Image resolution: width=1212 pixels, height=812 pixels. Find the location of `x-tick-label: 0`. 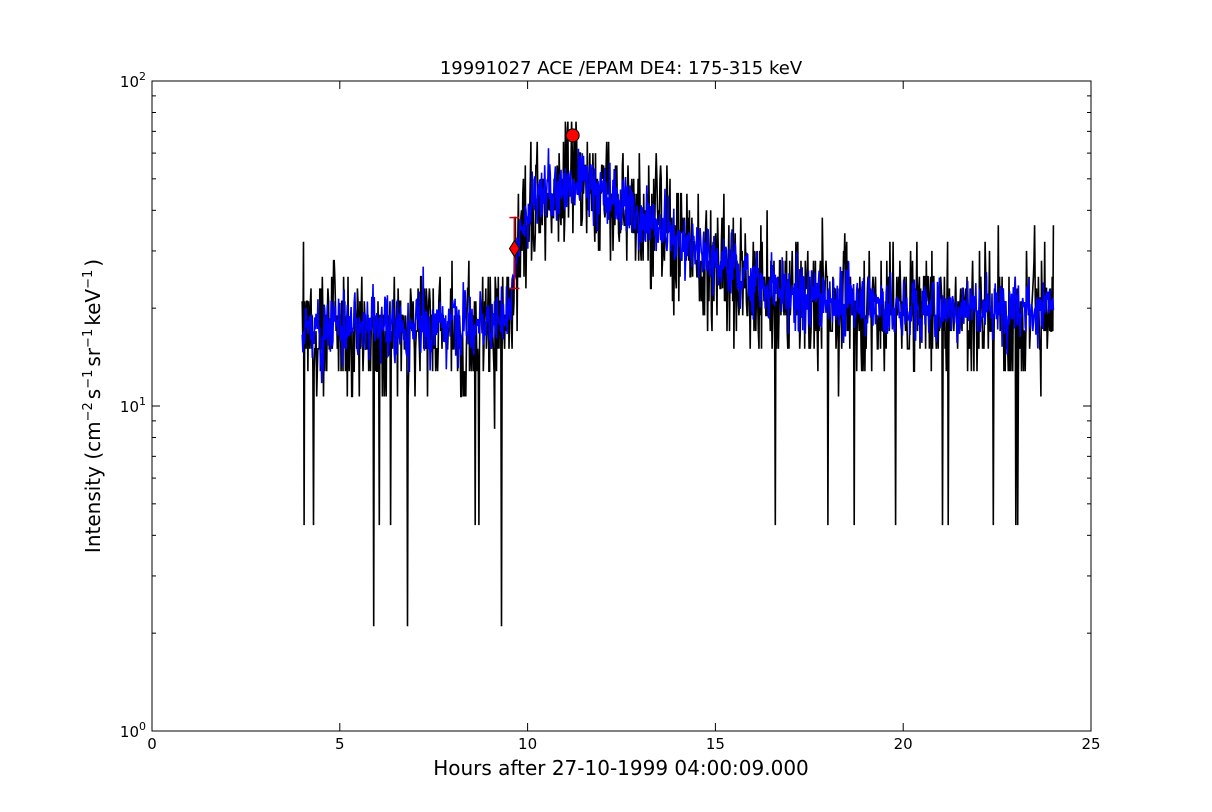

x-tick-label: 0 is located at coordinates (152, 744).